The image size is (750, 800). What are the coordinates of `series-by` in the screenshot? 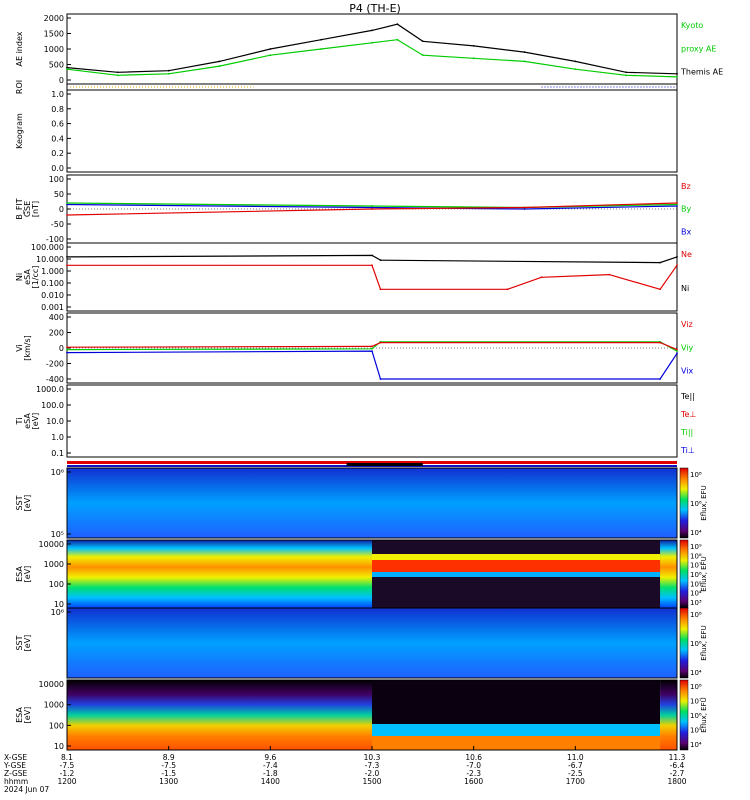 It's located at (372, 205).